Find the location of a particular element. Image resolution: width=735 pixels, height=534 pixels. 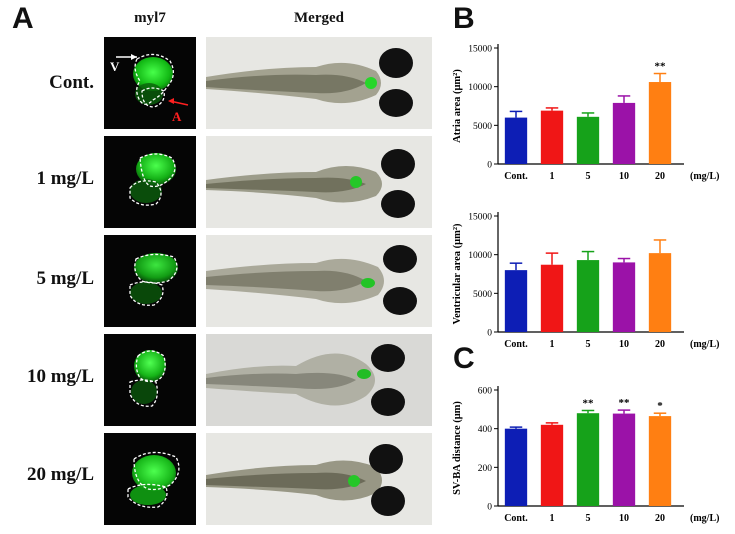

significance-mark-5: ** is located at coordinates (589, 403).